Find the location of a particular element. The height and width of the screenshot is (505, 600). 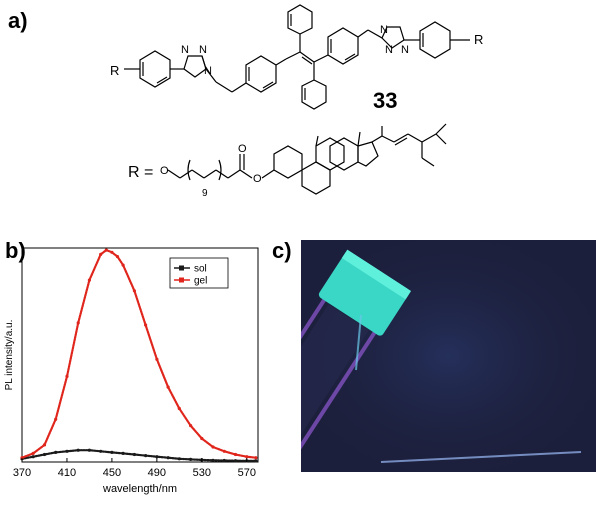

r-equals-label: R = is located at coordinates (140, 172).